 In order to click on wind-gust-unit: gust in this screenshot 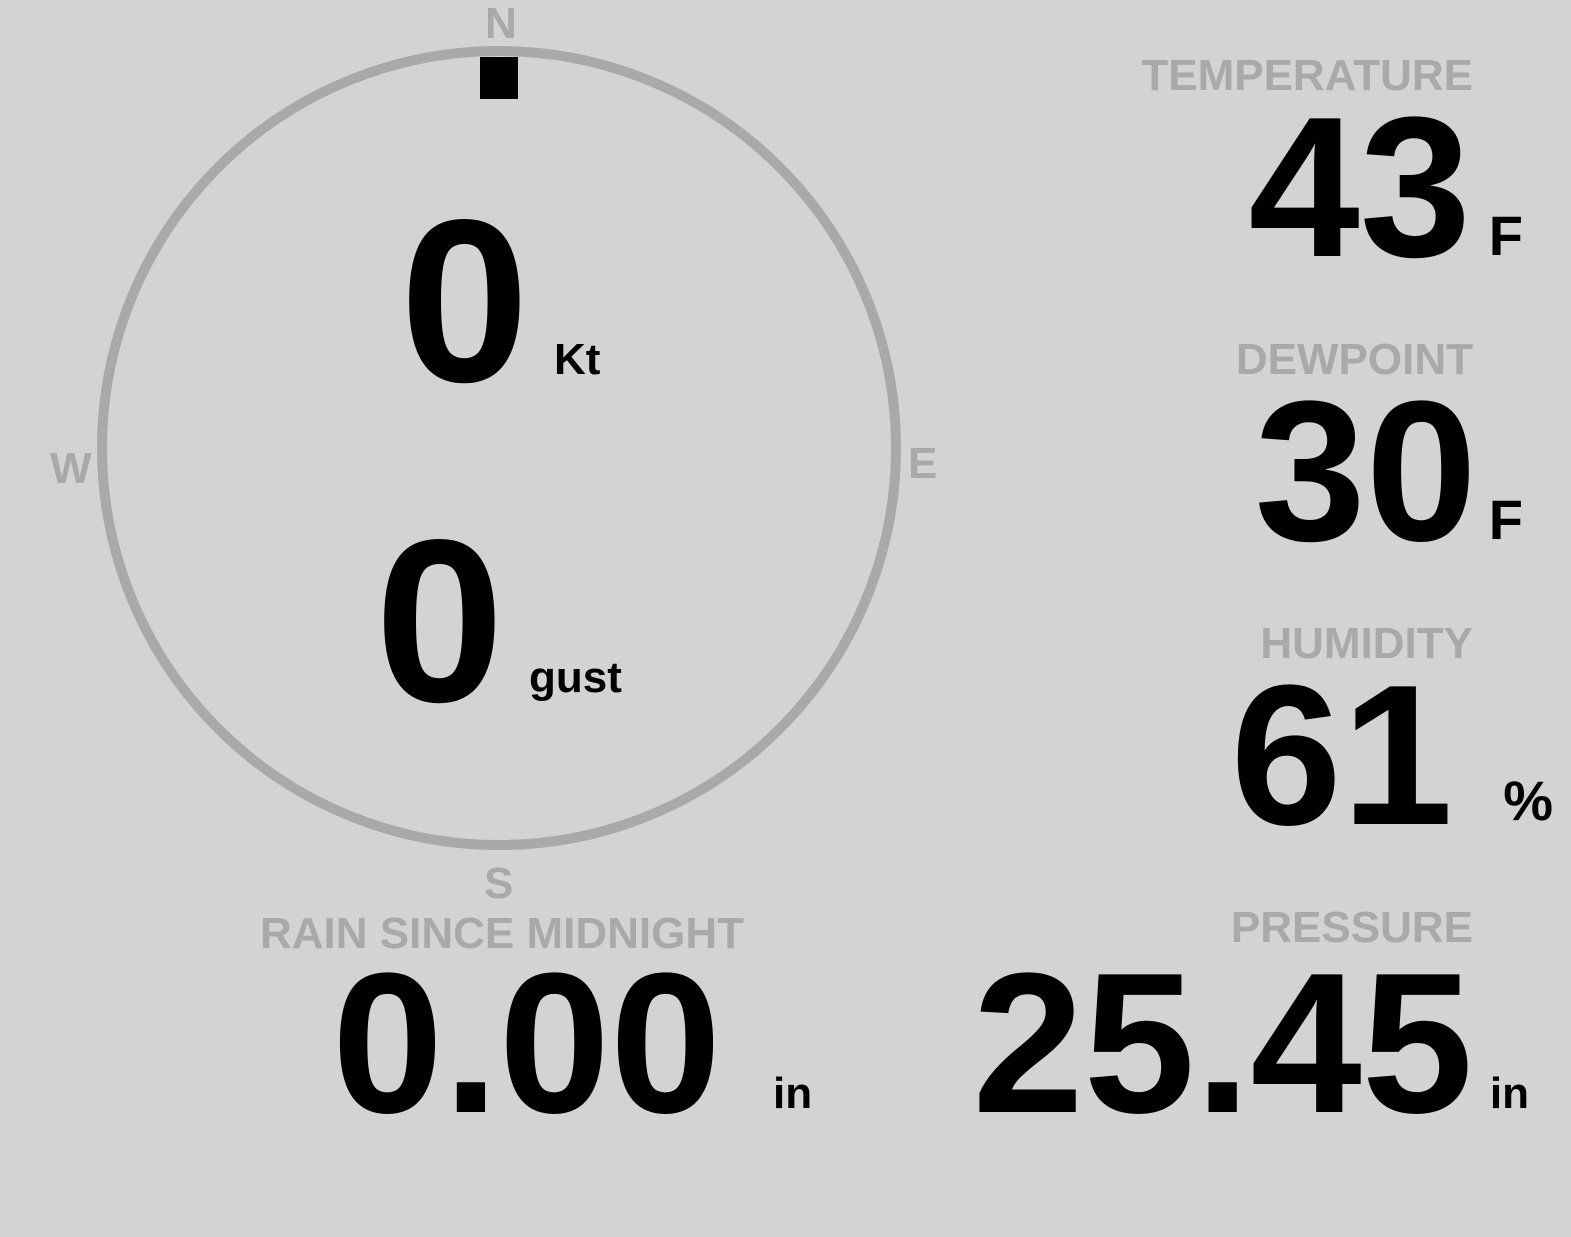, I will do `click(575, 677)`.